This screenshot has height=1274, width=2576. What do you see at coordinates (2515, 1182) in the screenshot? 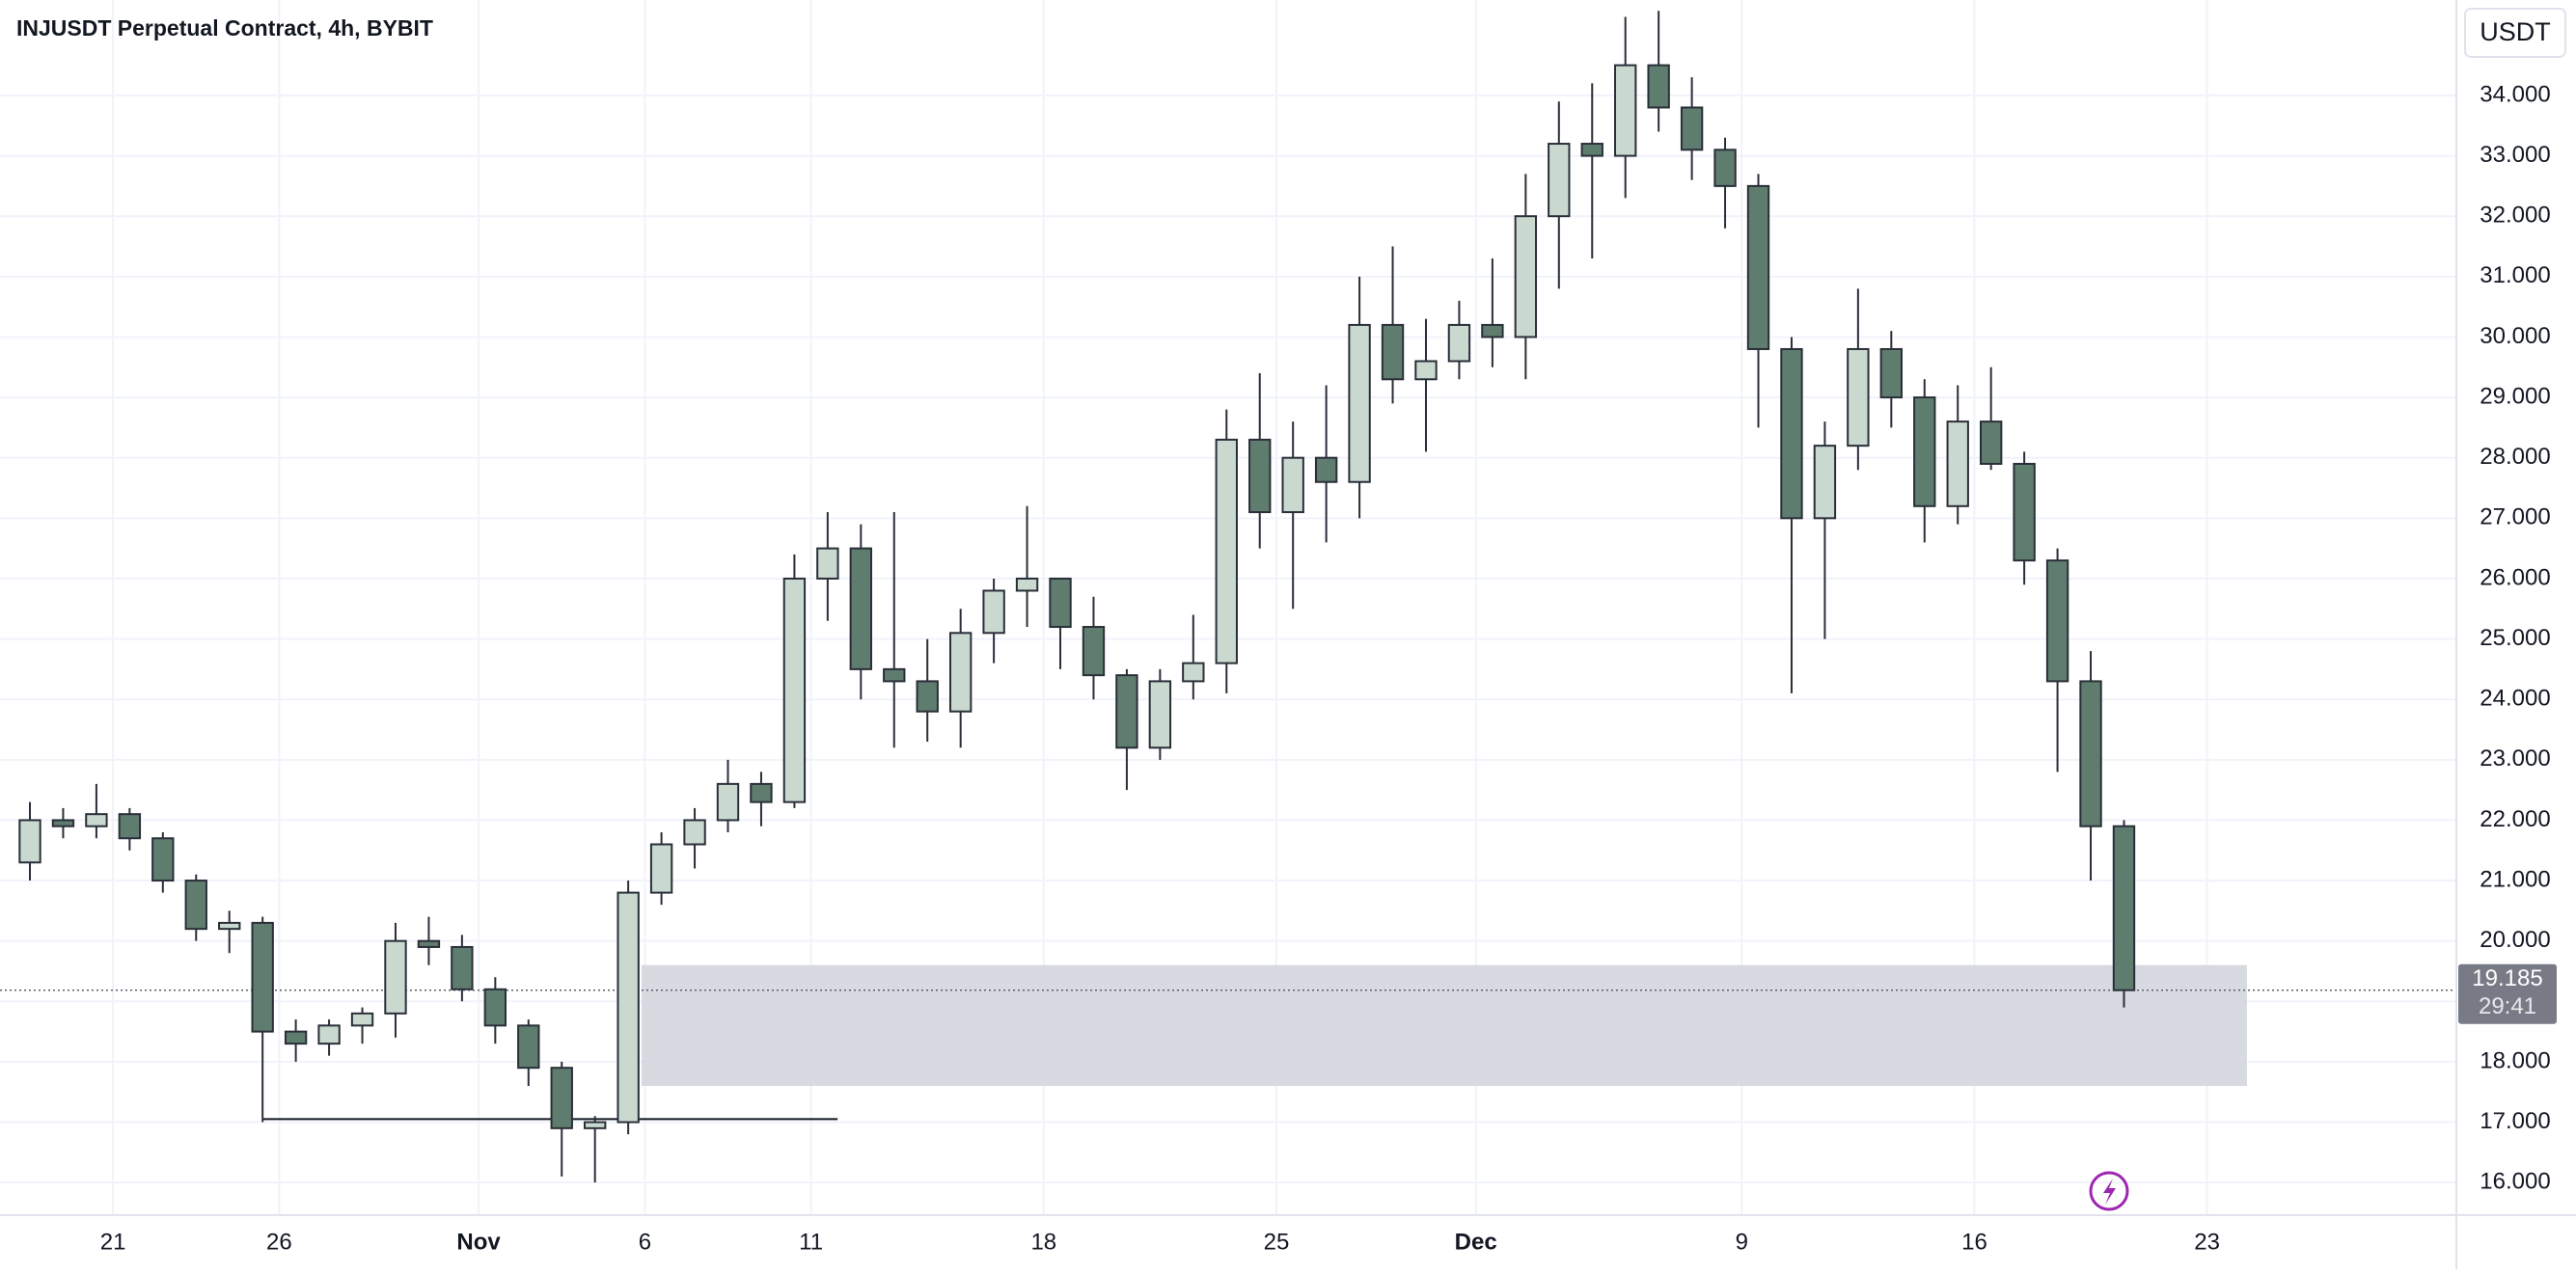
I see `y-tick-label: 16.000` at bounding box center [2515, 1182].